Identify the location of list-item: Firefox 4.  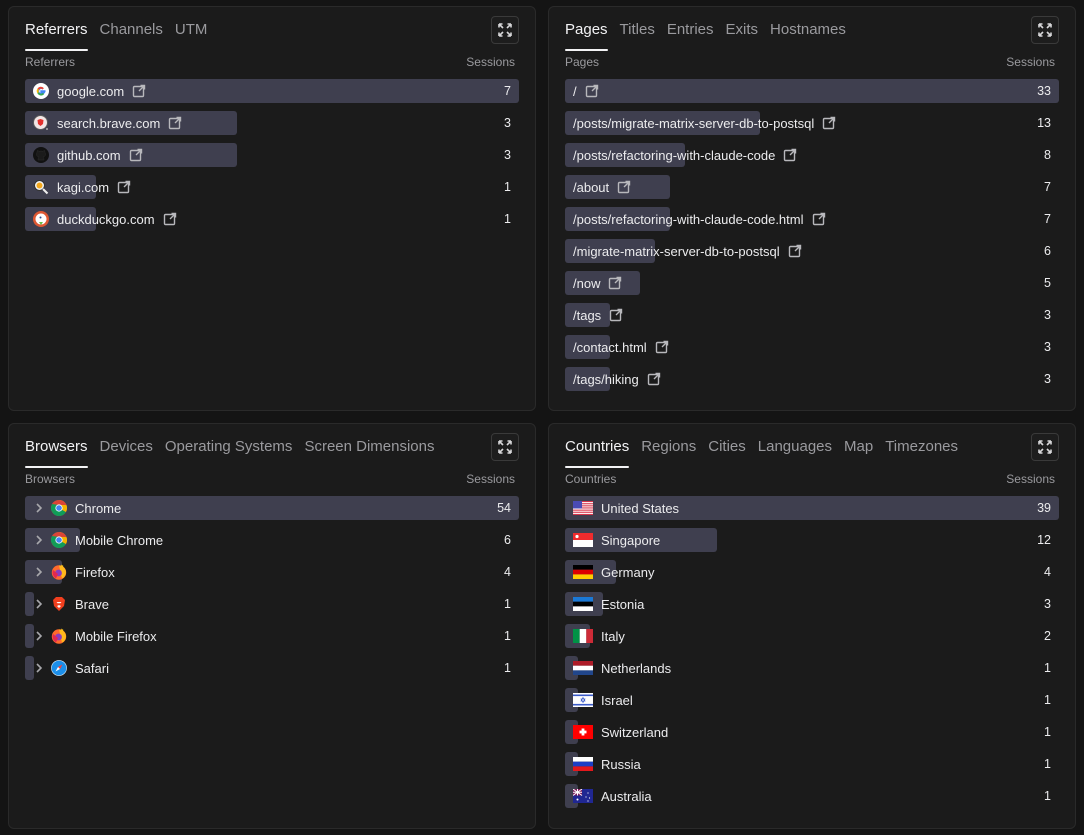
(272, 572).